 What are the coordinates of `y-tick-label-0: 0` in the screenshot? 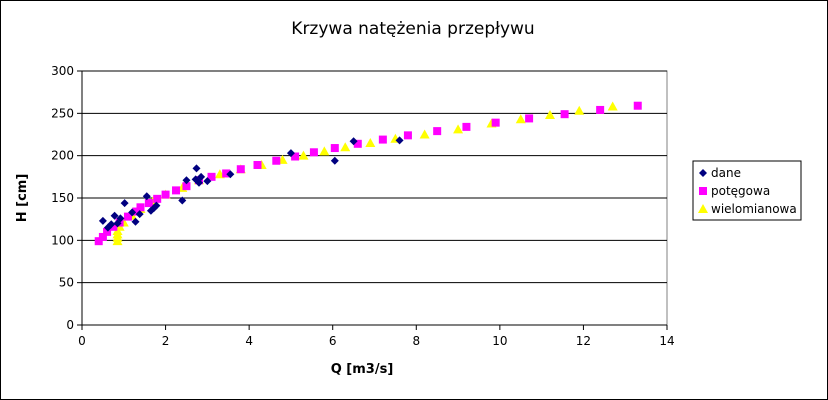 It's located at (70, 325).